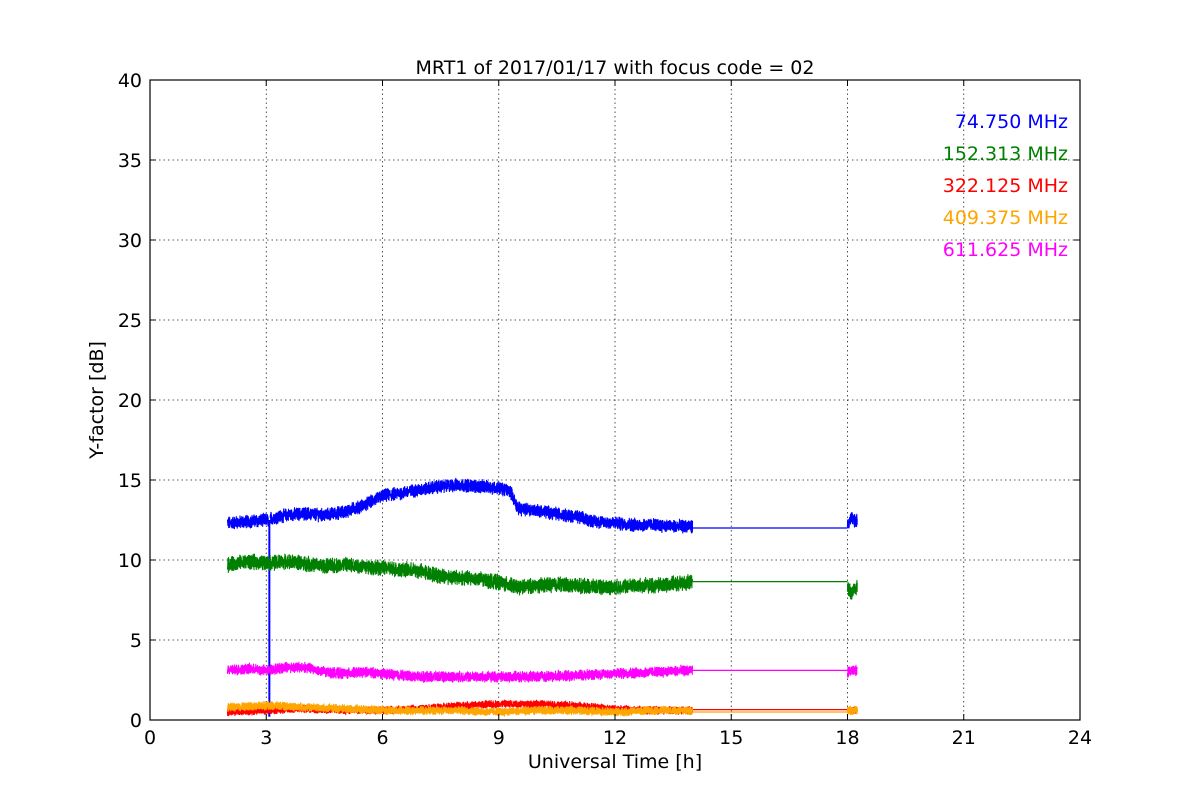 The image size is (1200, 800). What do you see at coordinates (964, 738) in the screenshot?
I see `x-tick-label: 21` at bounding box center [964, 738].